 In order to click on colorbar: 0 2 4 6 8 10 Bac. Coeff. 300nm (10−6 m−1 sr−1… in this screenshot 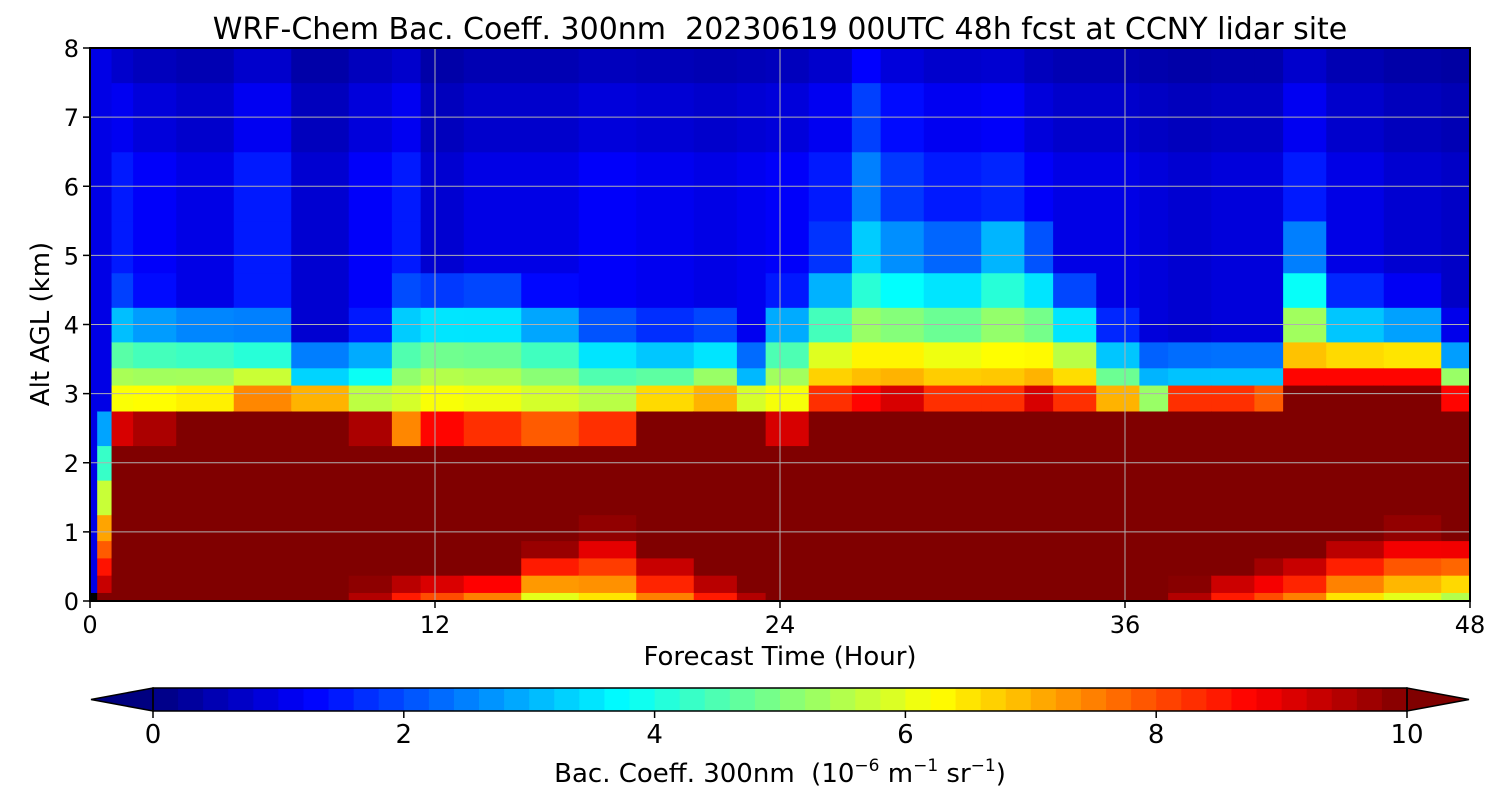, I will do `click(780, 738)`.